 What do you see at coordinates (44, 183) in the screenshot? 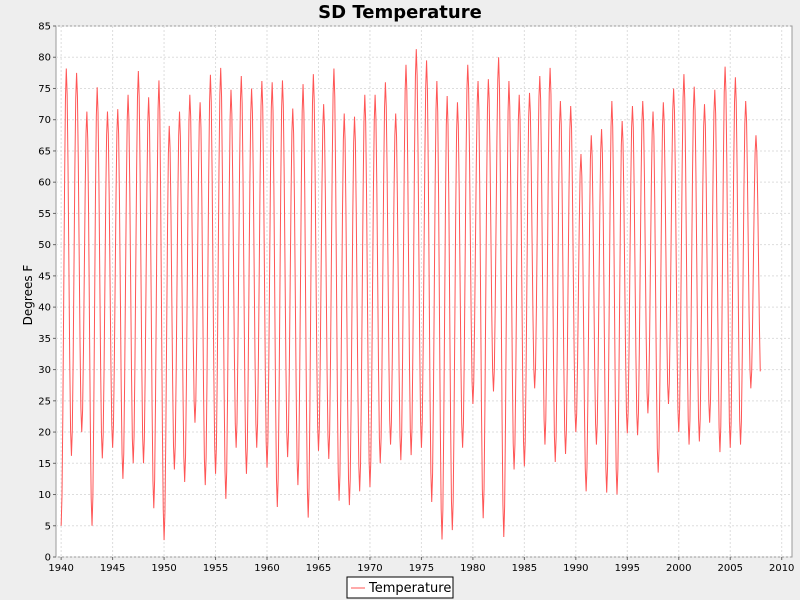
I see `y-tick-label: 60` at bounding box center [44, 183].